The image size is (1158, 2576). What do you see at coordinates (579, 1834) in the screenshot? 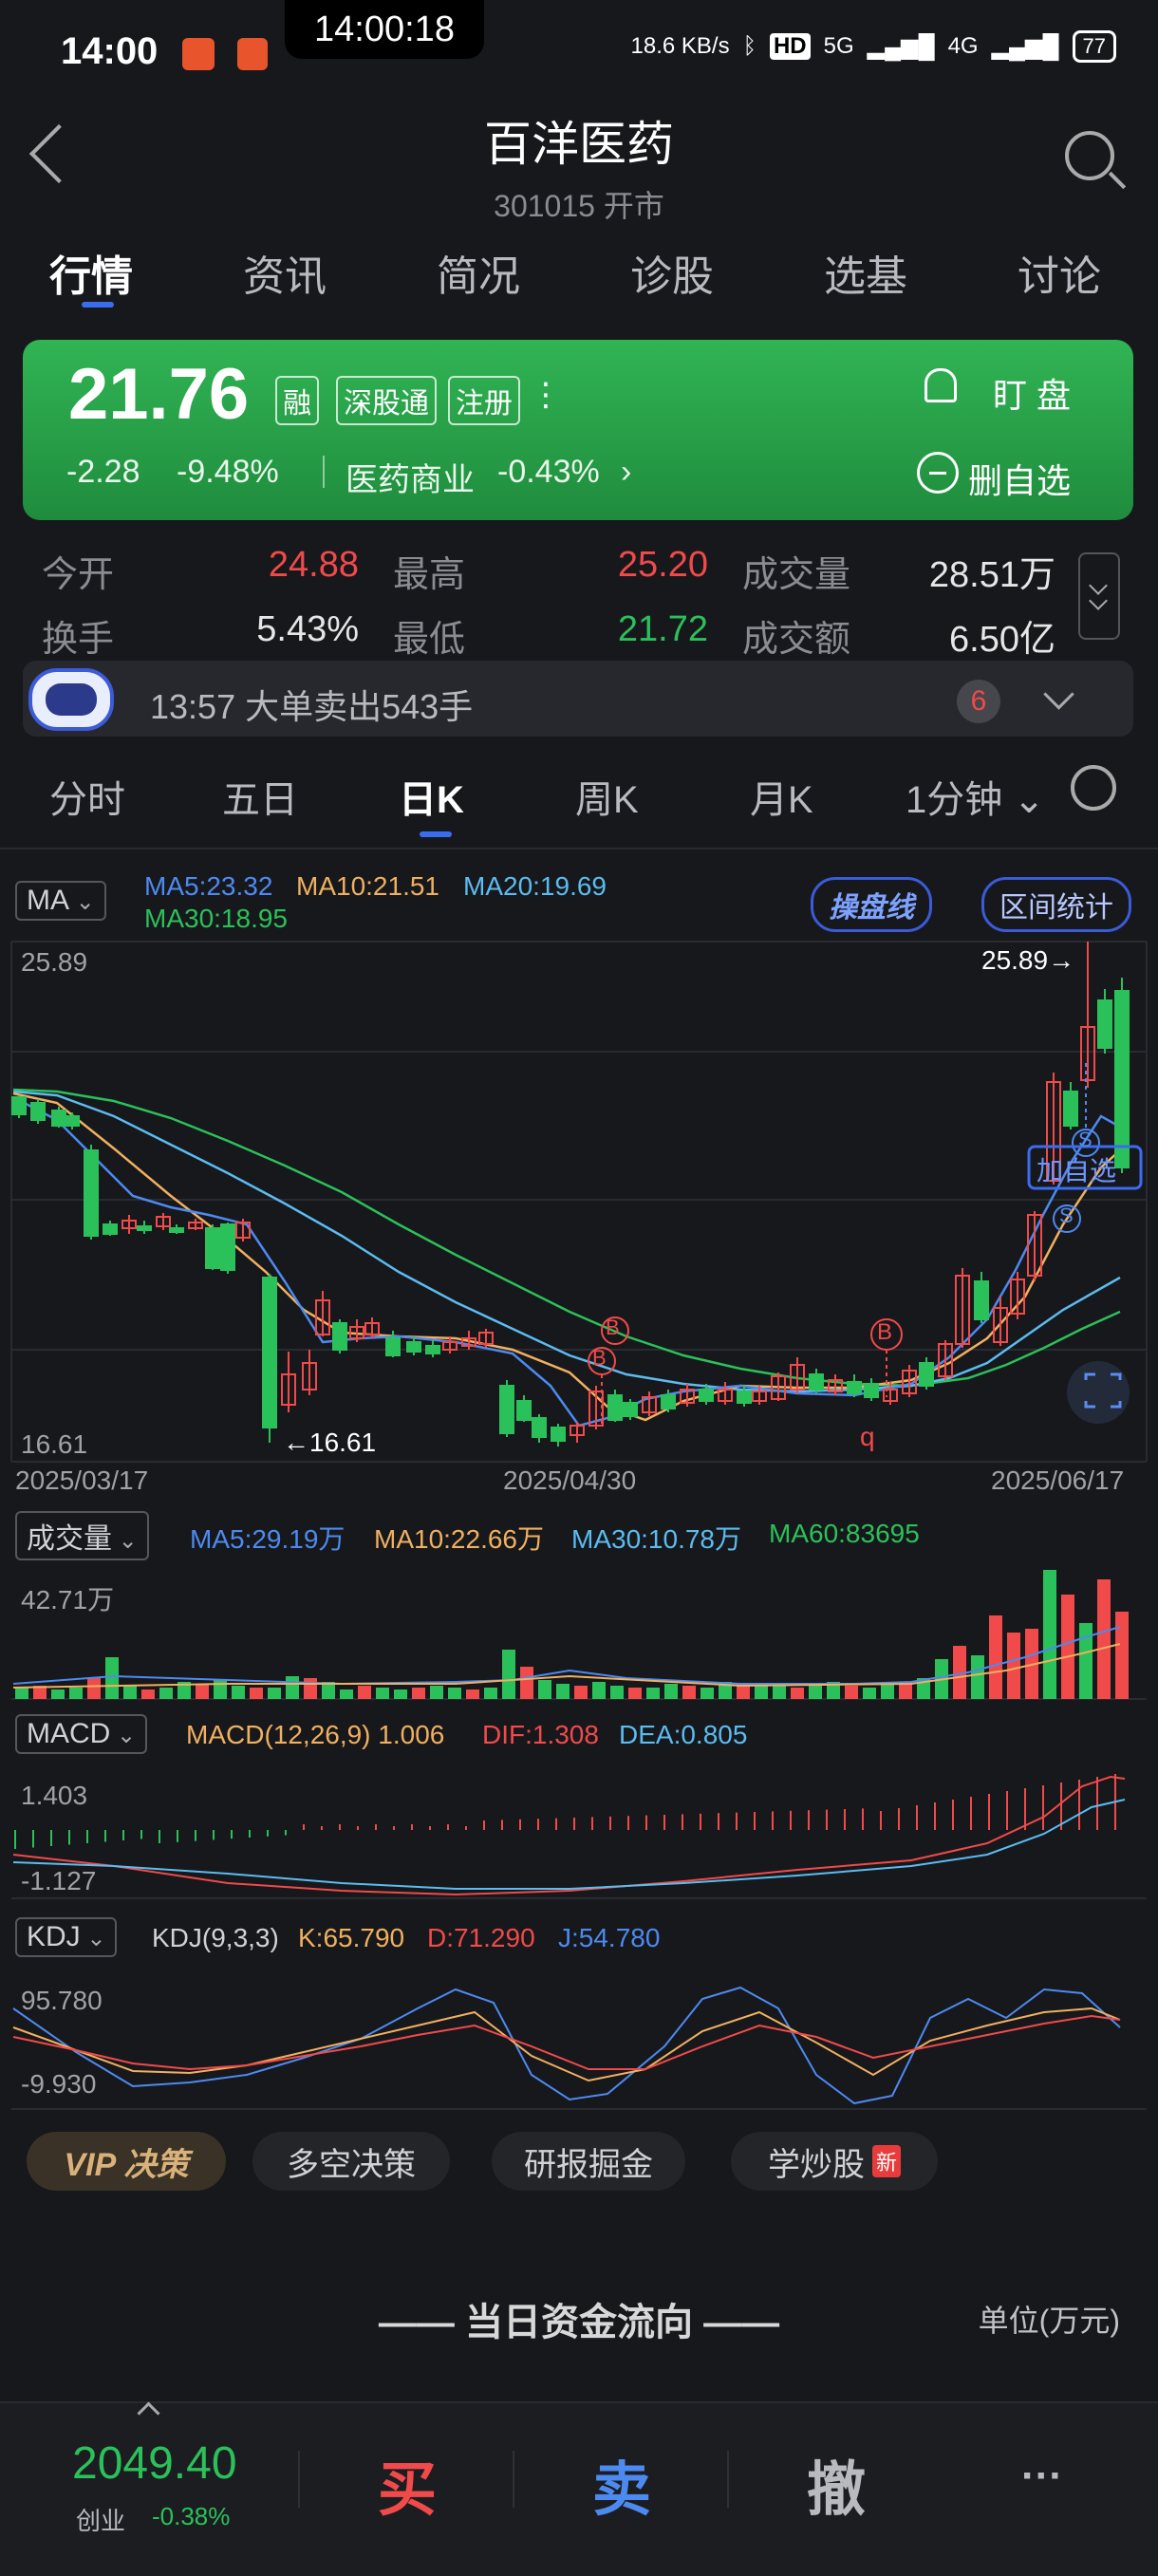
I see `macd-chart` at bounding box center [579, 1834].